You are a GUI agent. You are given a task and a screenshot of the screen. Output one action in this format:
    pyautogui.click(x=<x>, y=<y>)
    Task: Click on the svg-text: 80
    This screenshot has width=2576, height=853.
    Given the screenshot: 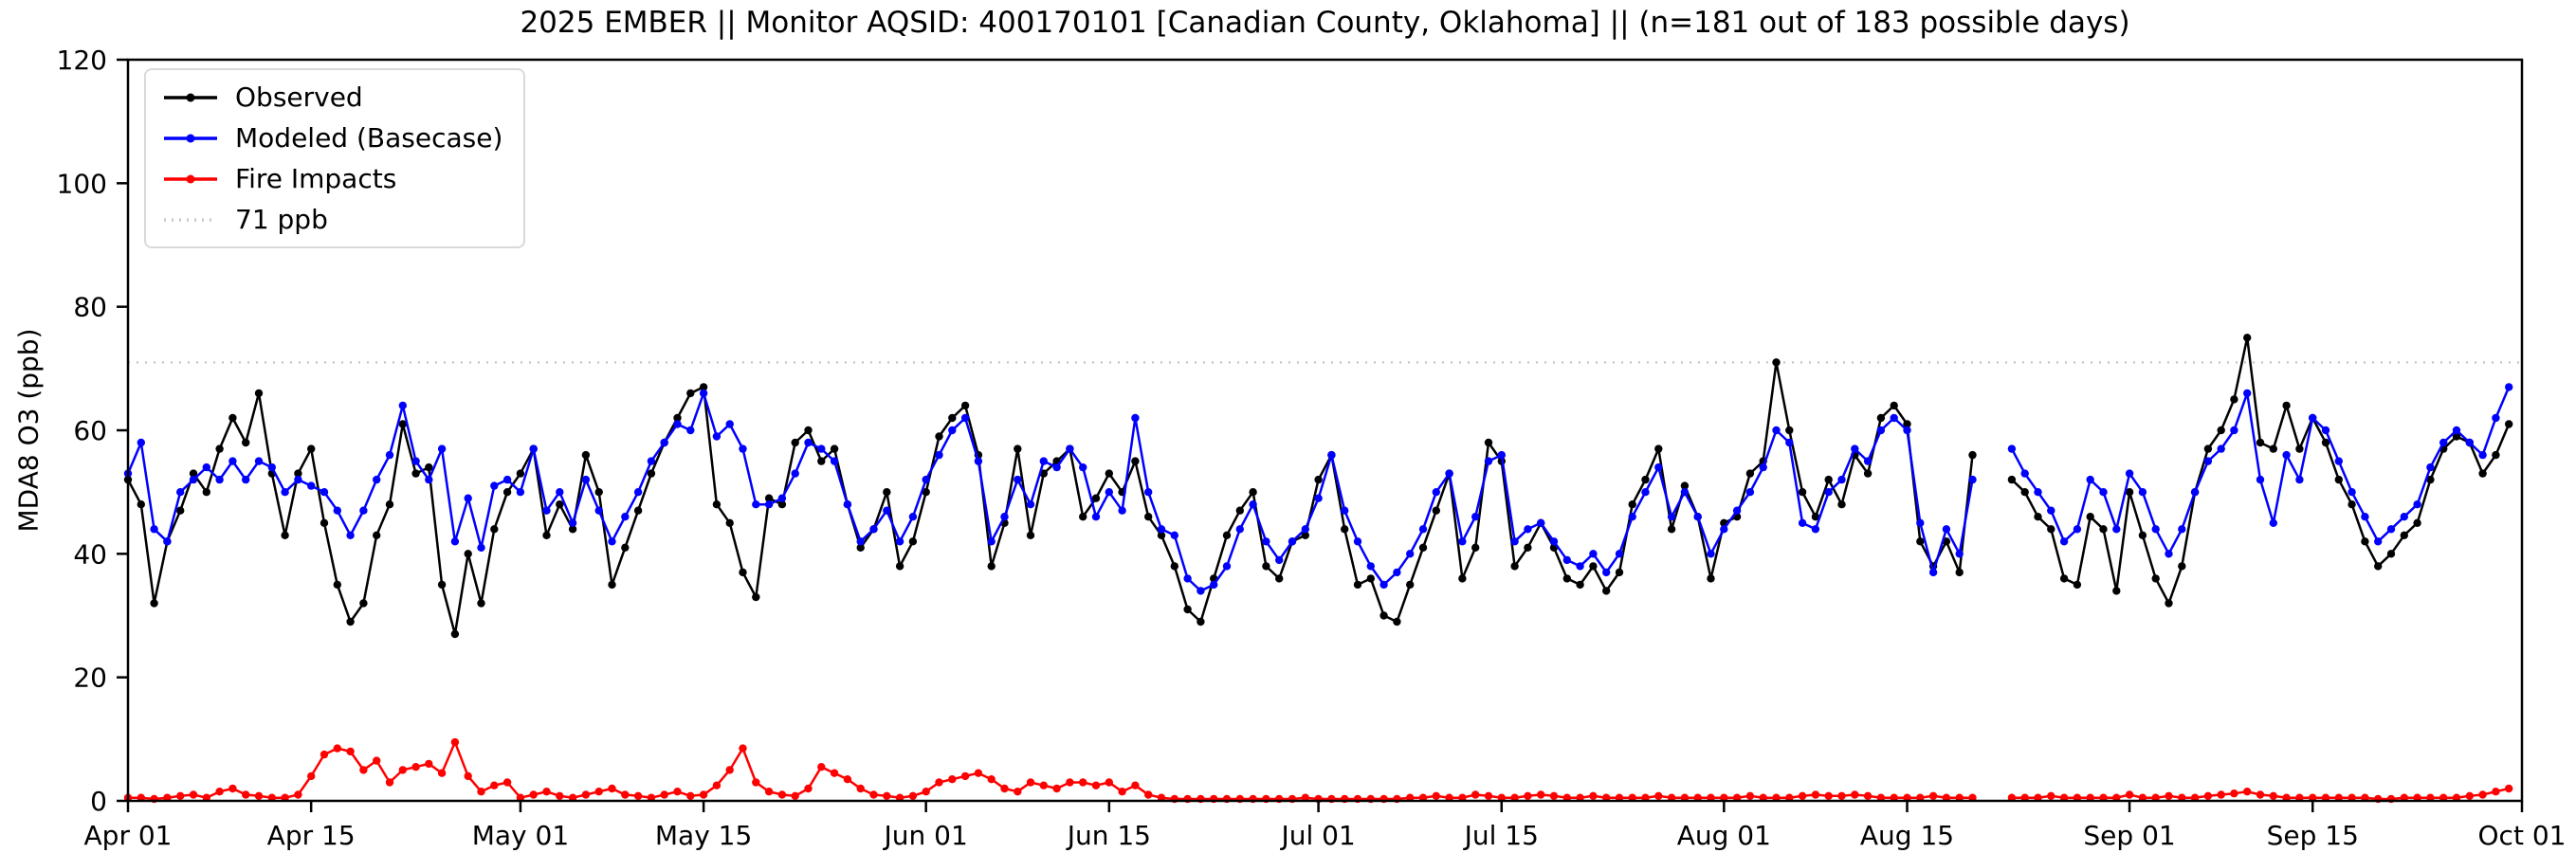 What is the action you would take?
    pyautogui.click(x=90, y=307)
    